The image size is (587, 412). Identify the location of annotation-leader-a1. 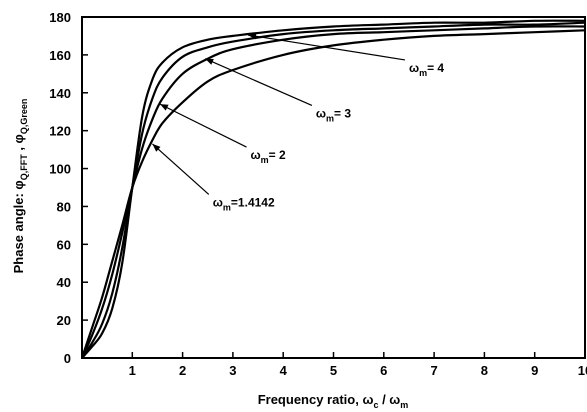
(181, 169).